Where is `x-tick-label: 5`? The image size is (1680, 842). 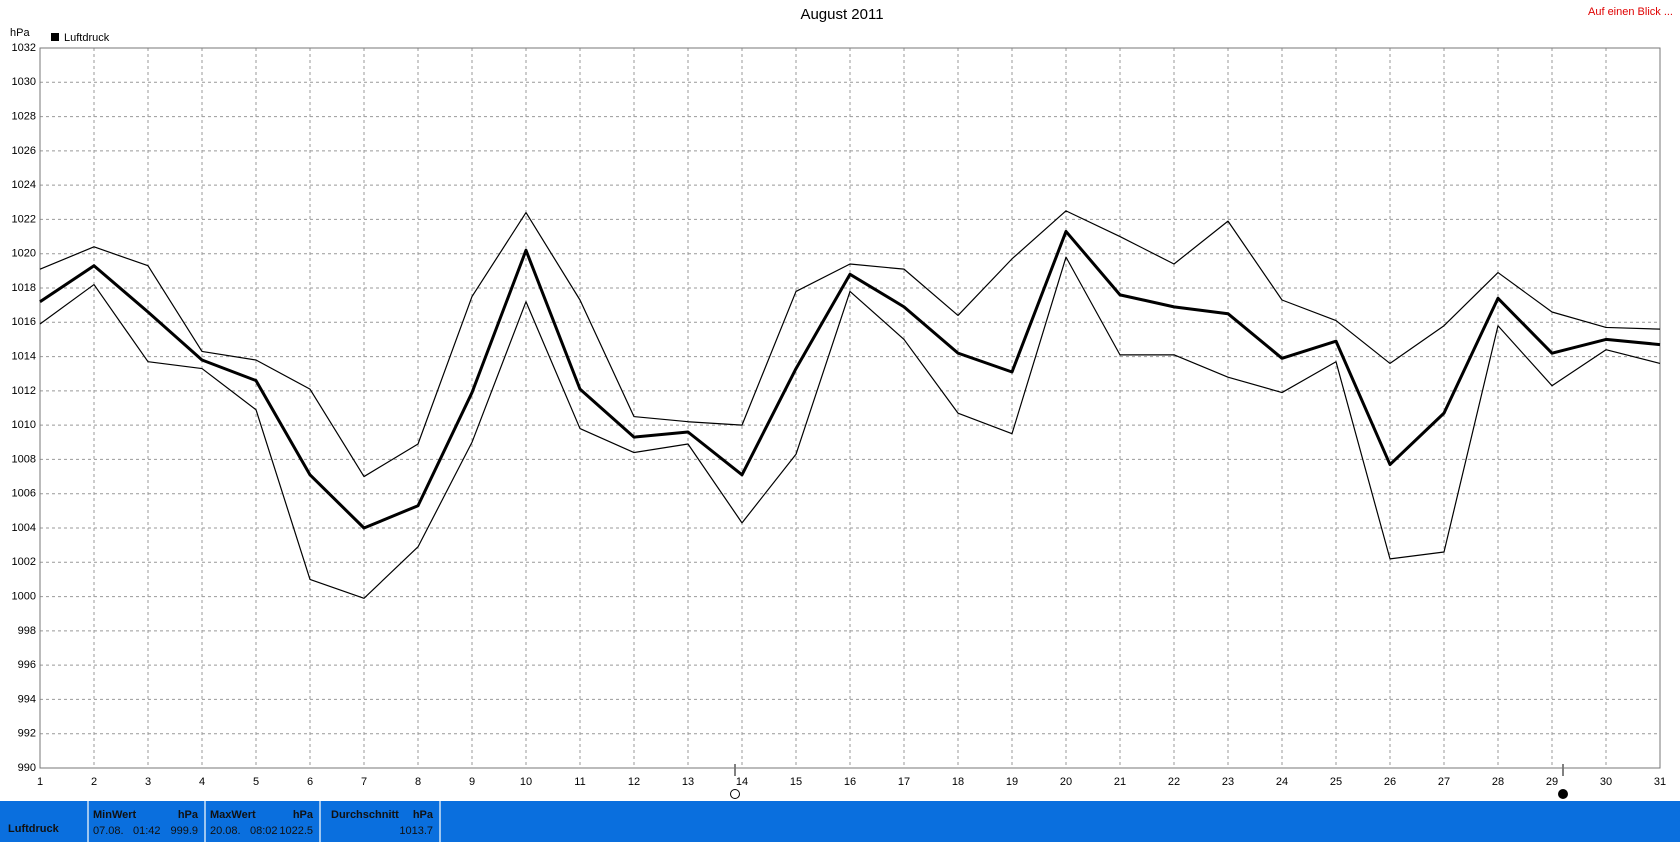 x-tick-label: 5 is located at coordinates (256, 782).